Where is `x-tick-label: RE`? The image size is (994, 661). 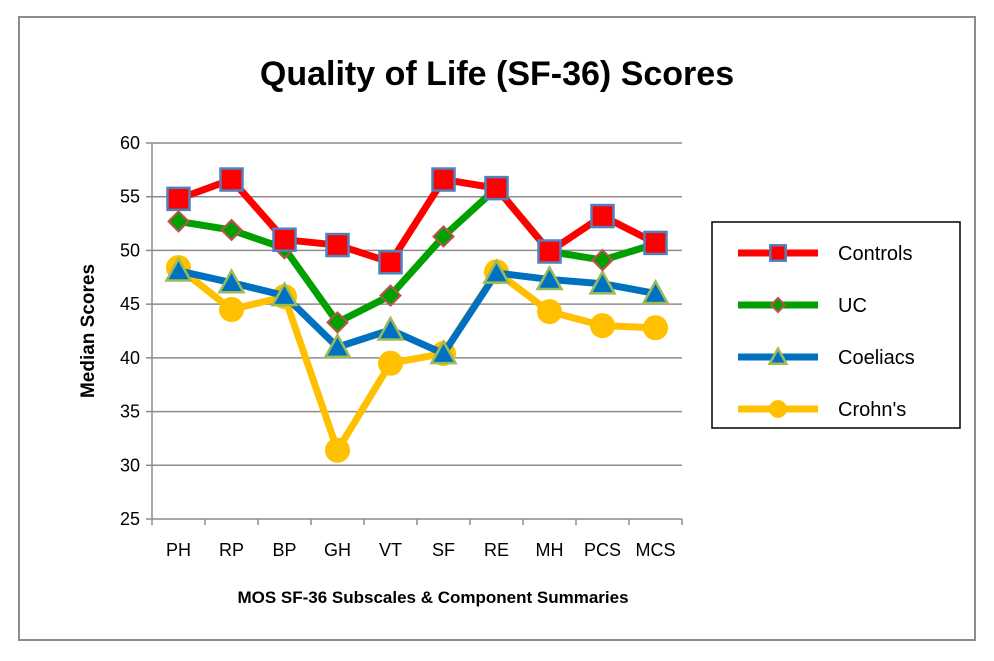 x-tick-label: RE is located at coordinates (496, 550).